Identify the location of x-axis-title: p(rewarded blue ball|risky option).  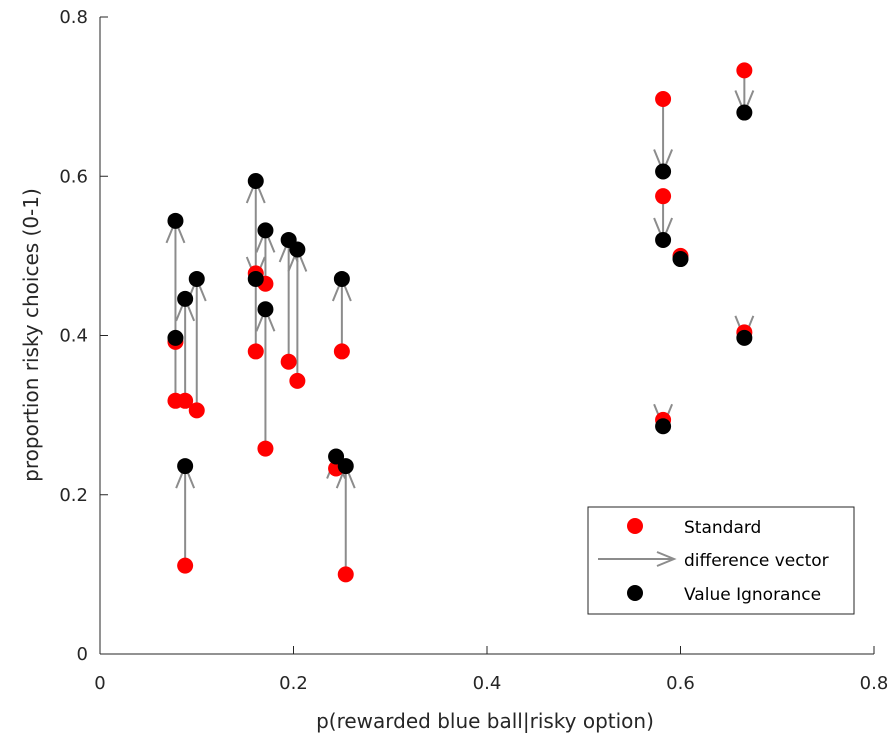
(485, 721).